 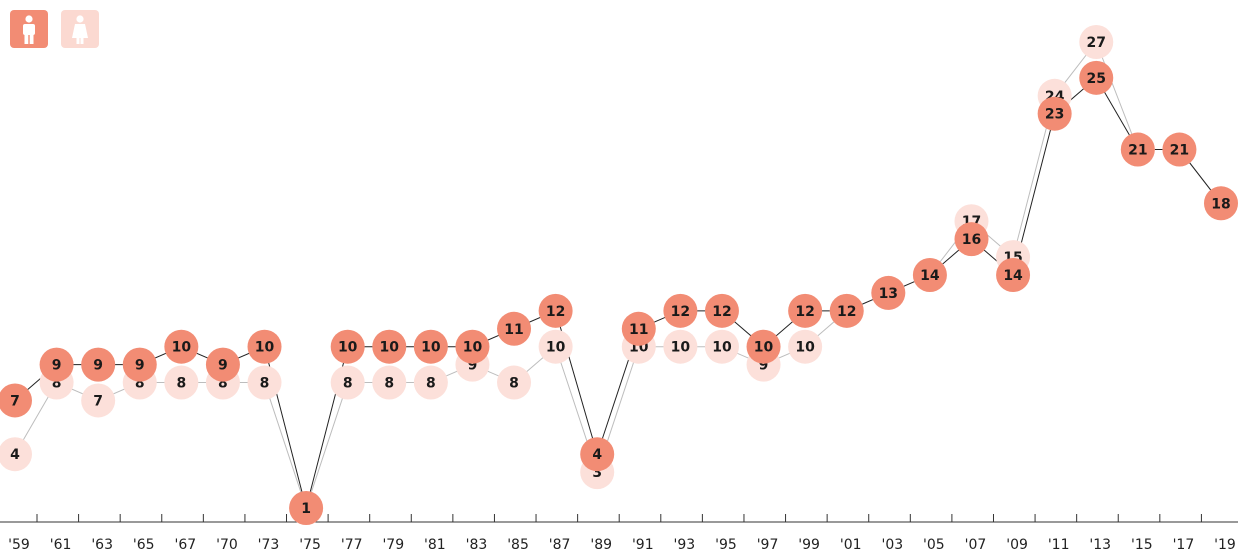 I want to click on x-tick-label: '09, so click(x=1017, y=545).